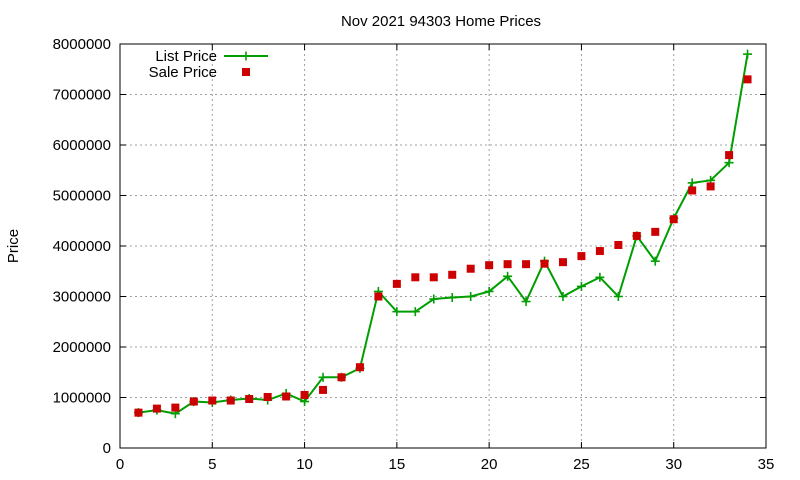 The height and width of the screenshot is (480, 800). What do you see at coordinates (82, 145) in the screenshot?
I see `y-tick-label: 6000000` at bounding box center [82, 145].